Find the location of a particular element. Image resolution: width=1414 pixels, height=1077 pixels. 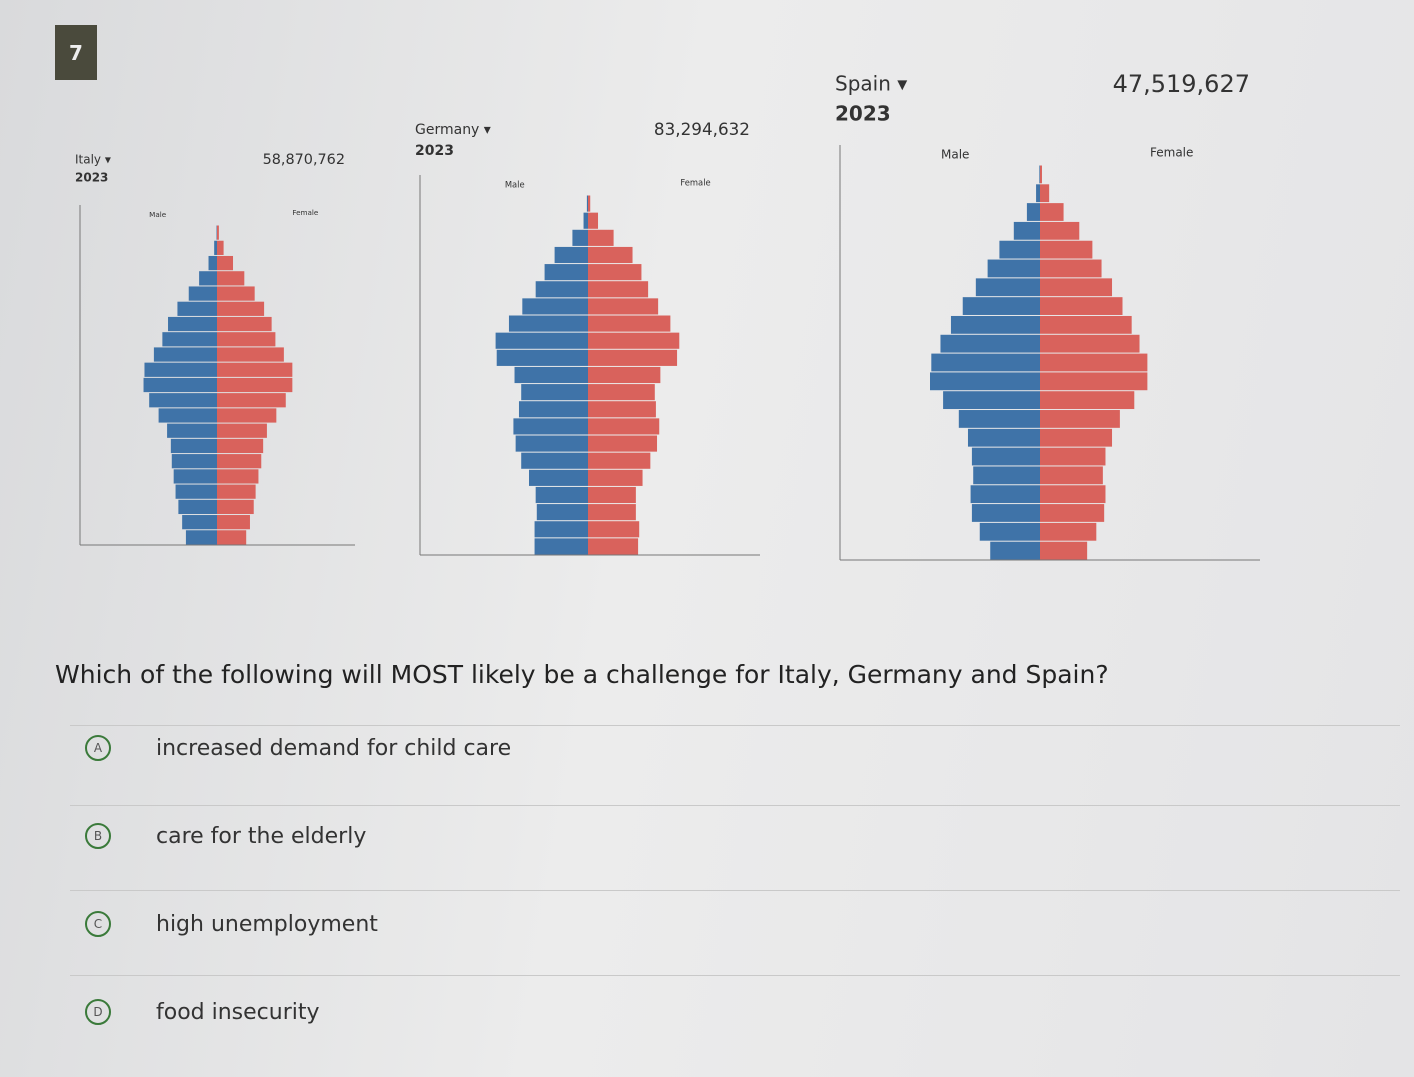

question-number: 7 is located at coordinates (76, 52).